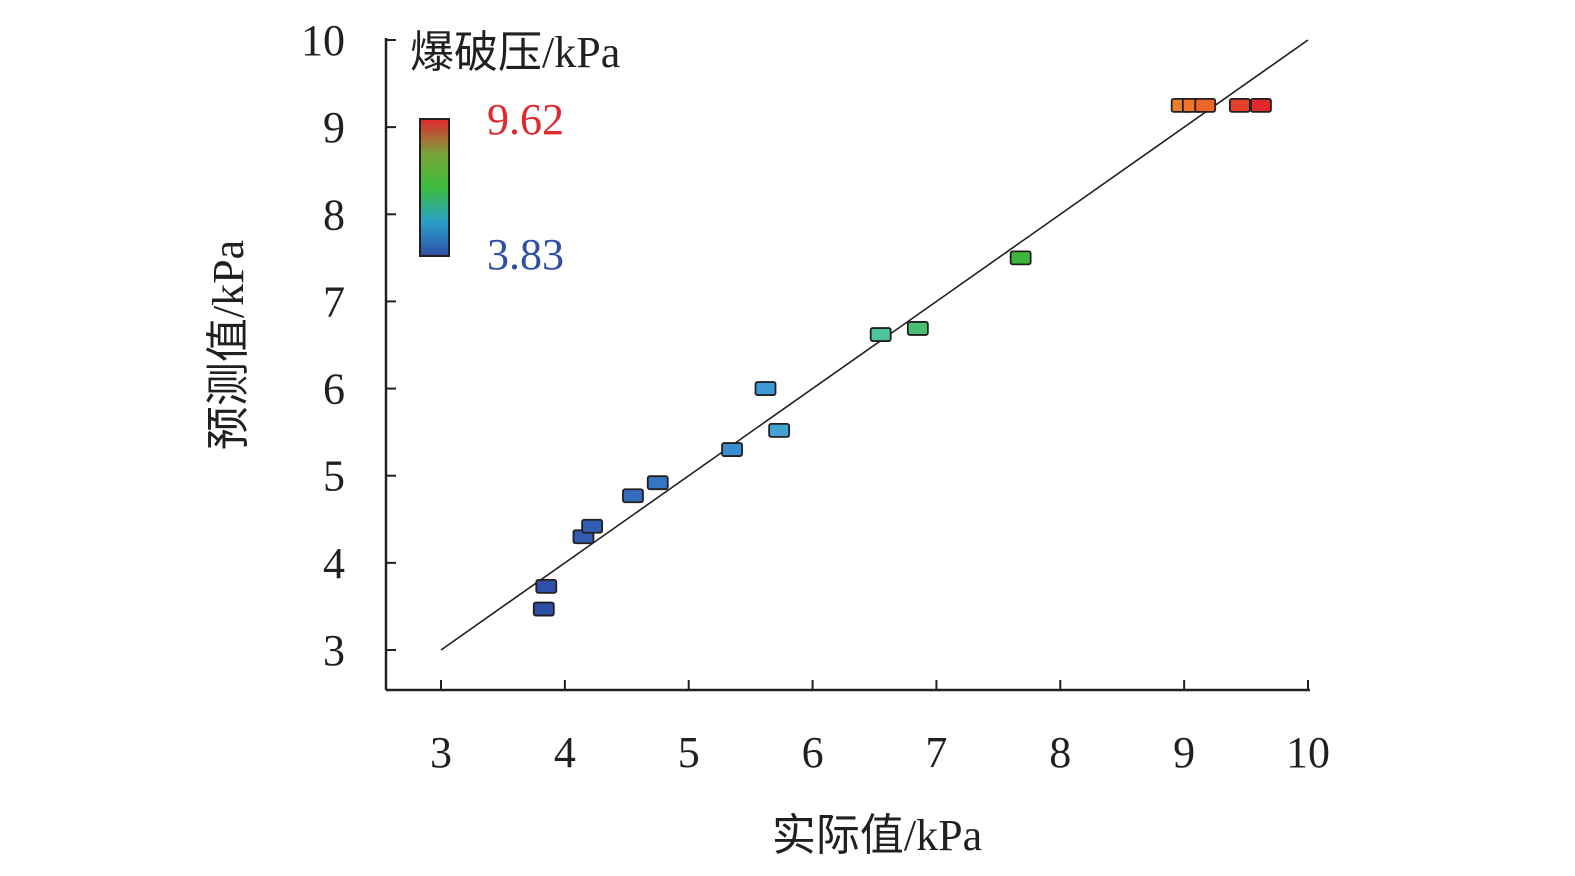 The height and width of the screenshot is (876, 1575). What do you see at coordinates (936, 752) in the screenshot?
I see `x-tick-label: 7` at bounding box center [936, 752].